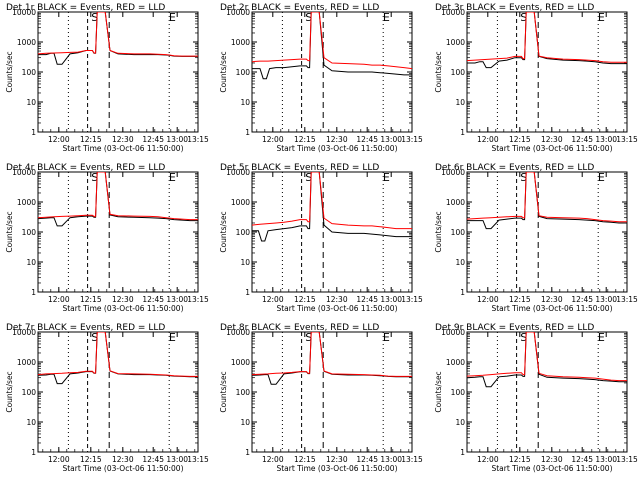 The height and width of the screenshot is (480, 640). What do you see at coordinates (85, 328) in the screenshot?
I see `panel-title: Det 7r BLACK = Events, RED = LLD` at bounding box center [85, 328].